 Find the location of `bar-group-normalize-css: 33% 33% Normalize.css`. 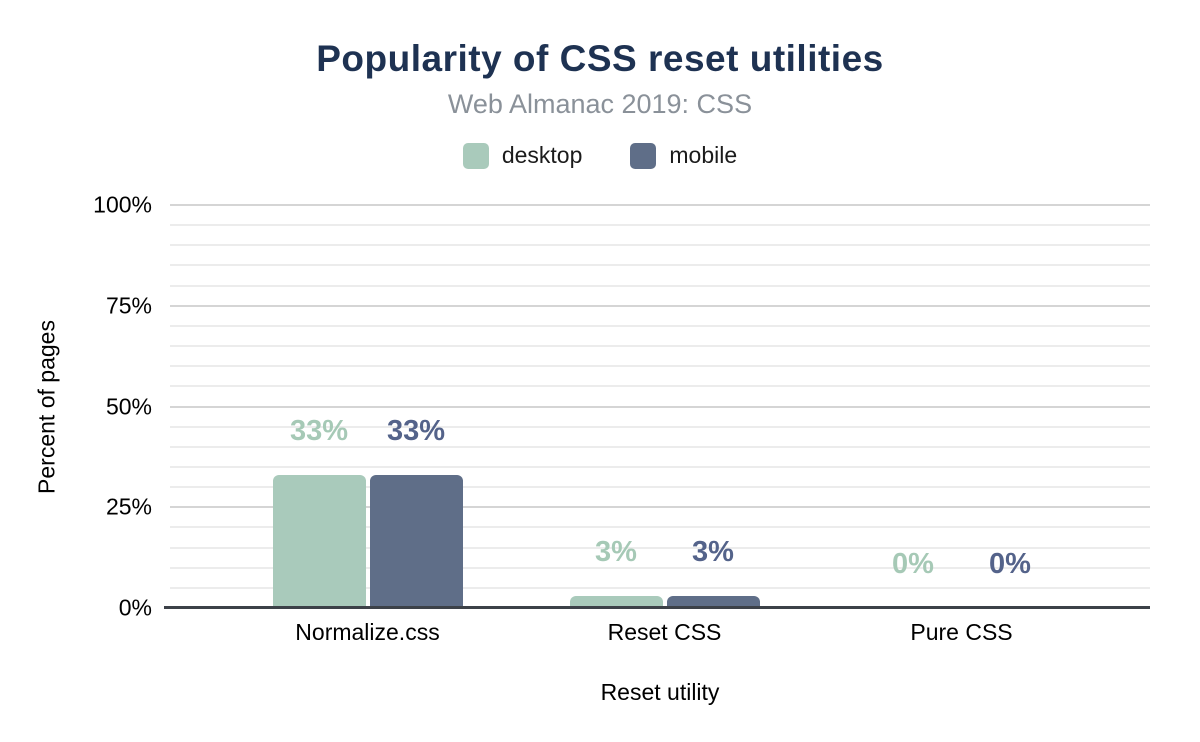

bar-group-normalize-css: 33% 33% Normalize.css is located at coordinates (367, 425).